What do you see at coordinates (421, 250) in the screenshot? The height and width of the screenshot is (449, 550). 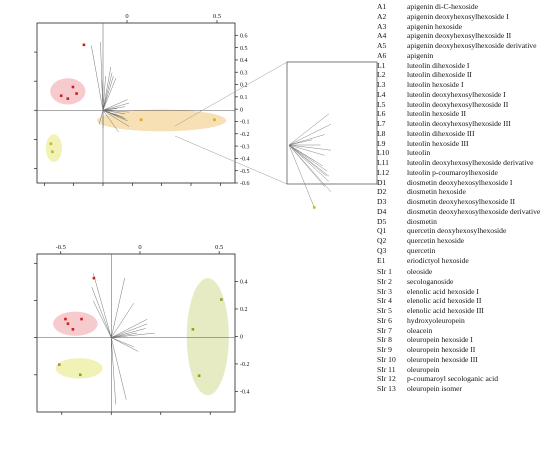 I see `legend-name: quercetin` at bounding box center [421, 250].